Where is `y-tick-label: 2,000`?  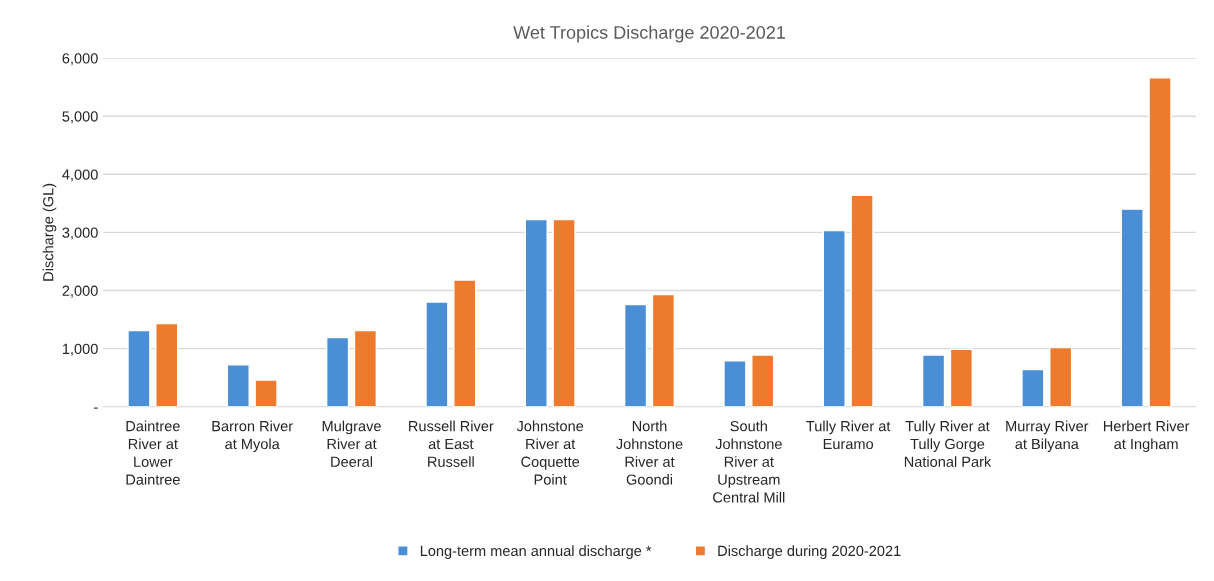
y-tick-label: 2,000 is located at coordinates (80, 291).